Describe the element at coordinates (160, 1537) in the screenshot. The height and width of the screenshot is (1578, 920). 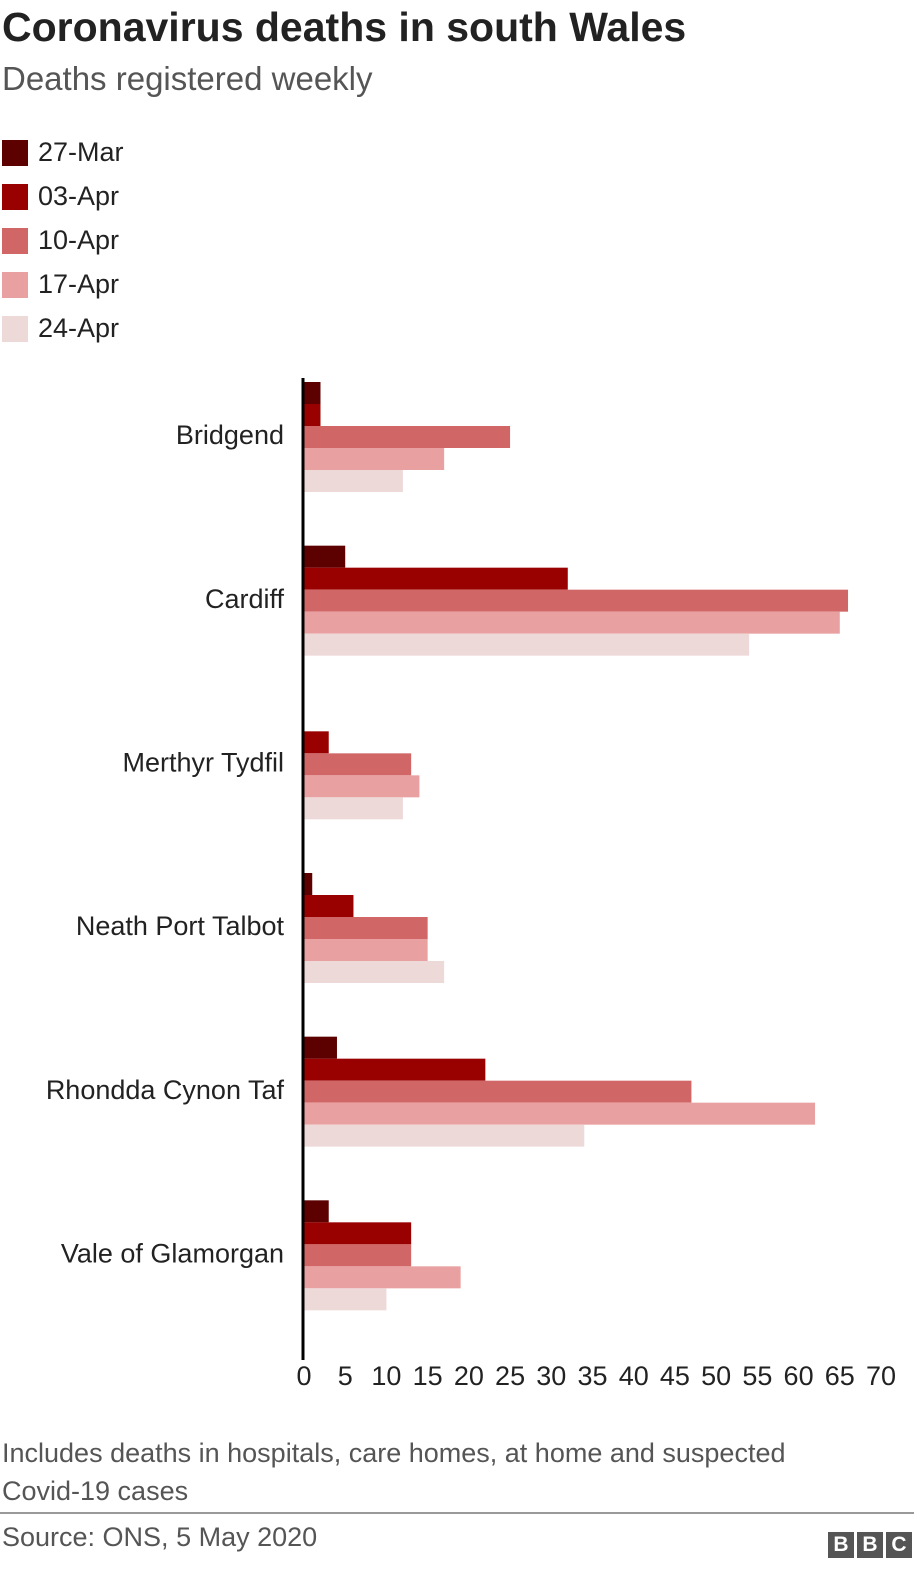
I see `source: Source: ONS, 5 May 2020` at that location.